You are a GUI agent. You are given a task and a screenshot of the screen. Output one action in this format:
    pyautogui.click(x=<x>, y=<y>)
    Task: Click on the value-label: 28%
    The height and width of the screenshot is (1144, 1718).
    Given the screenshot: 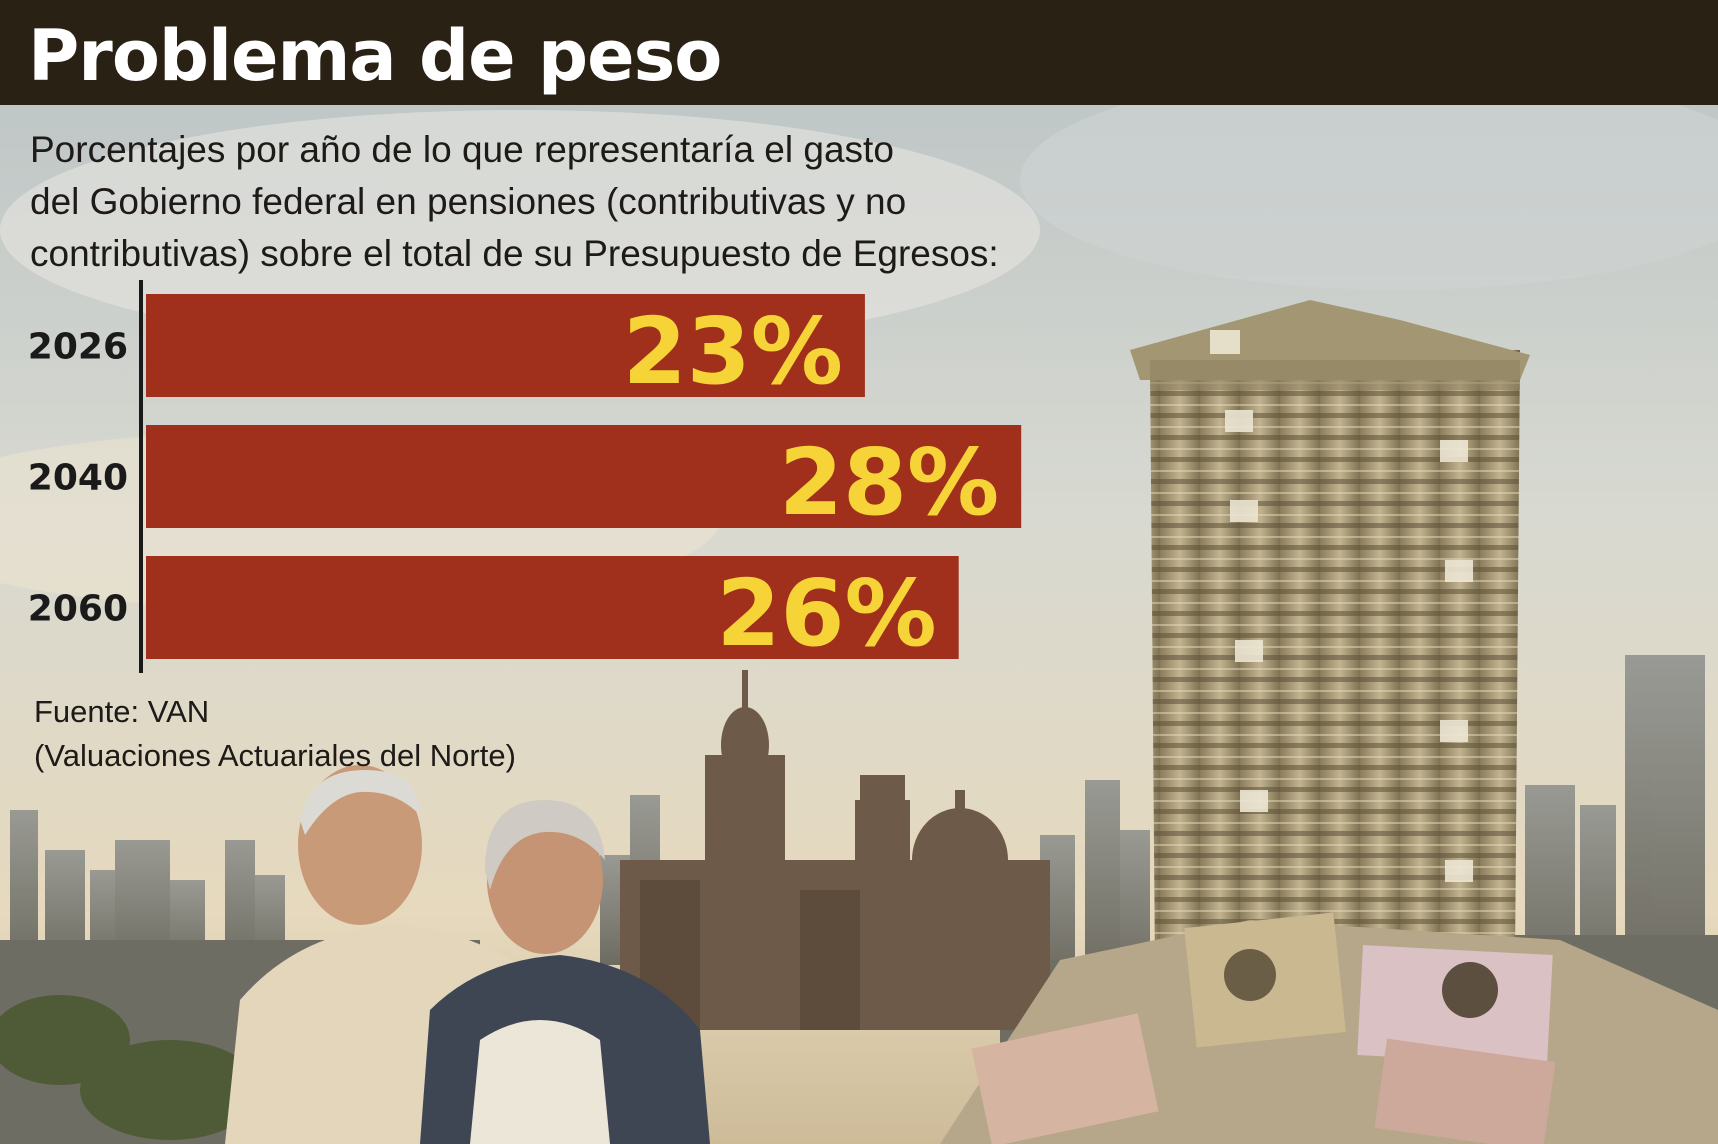 What is the action you would take?
    pyautogui.click(x=889, y=482)
    